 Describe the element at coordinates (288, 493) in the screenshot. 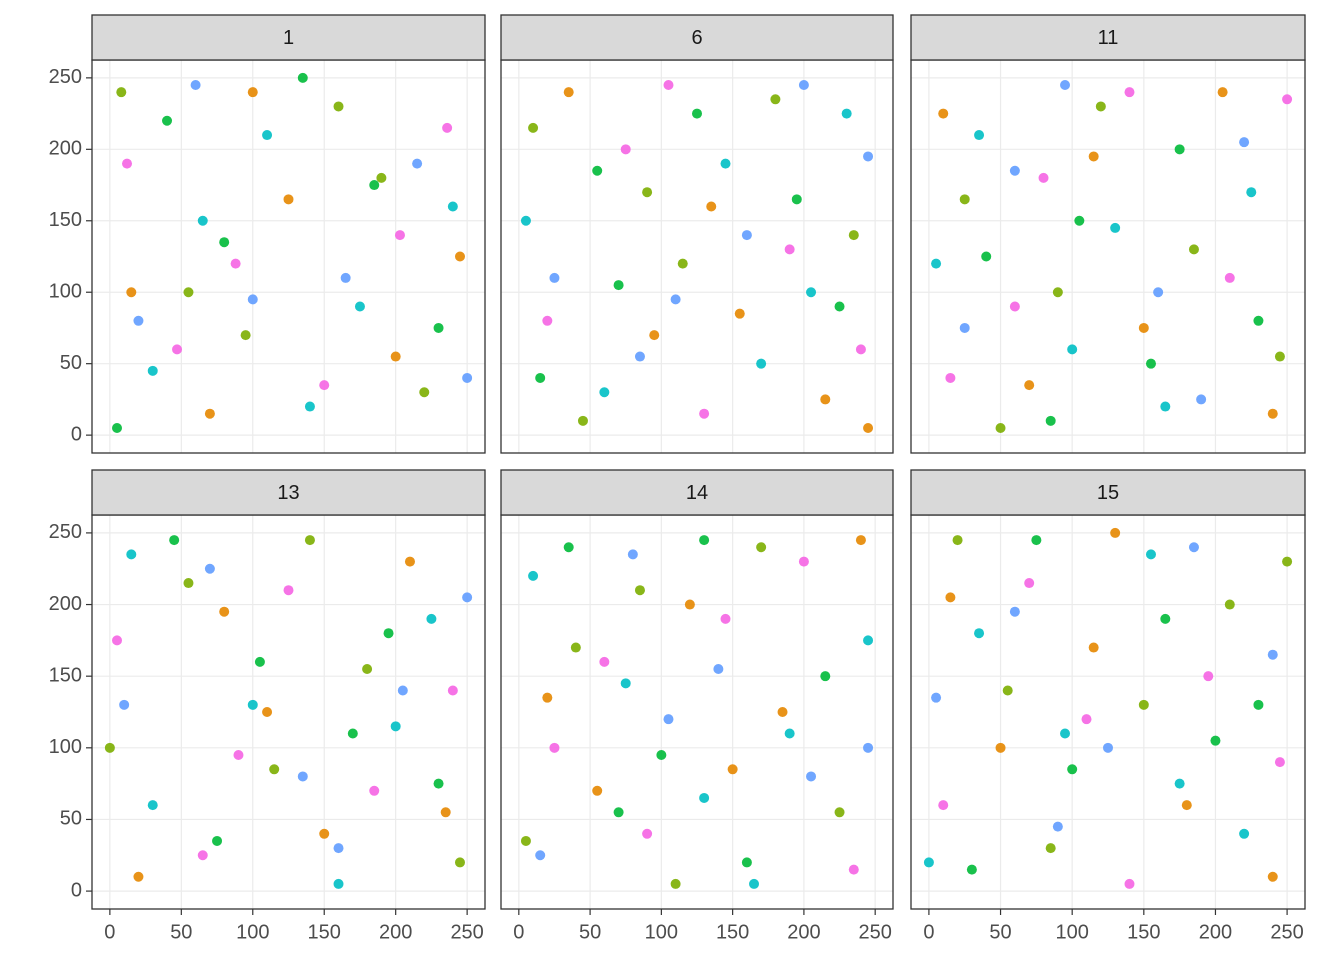

I see `strip-label: 13` at that location.